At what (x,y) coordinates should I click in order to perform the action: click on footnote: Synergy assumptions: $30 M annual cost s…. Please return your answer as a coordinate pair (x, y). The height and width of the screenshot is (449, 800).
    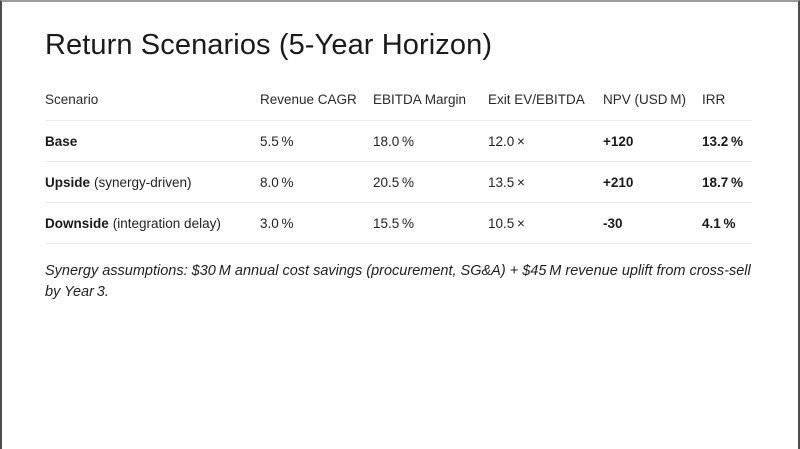
    Looking at the image, I should click on (398, 282).